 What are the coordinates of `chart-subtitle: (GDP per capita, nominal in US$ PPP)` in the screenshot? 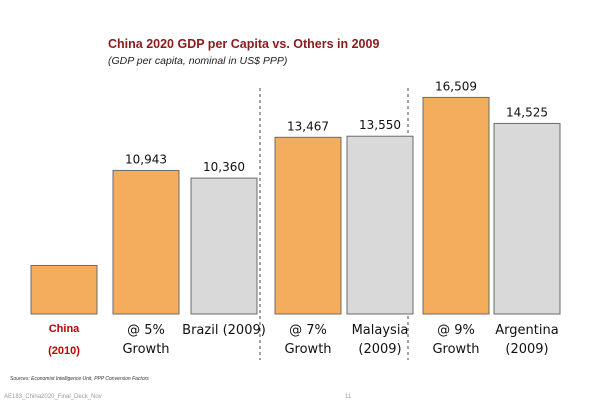 It's located at (198, 61).